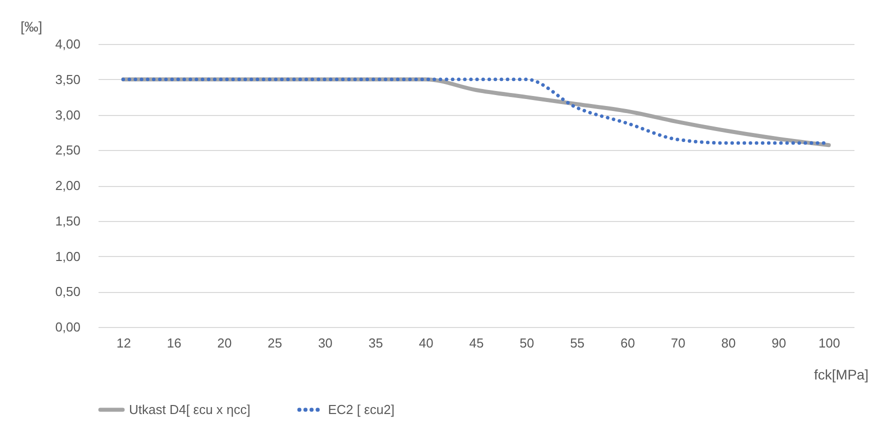  Describe the element at coordinates (67, 114) in the screenshot. I see `y-tick-label: 3,00` at that location.